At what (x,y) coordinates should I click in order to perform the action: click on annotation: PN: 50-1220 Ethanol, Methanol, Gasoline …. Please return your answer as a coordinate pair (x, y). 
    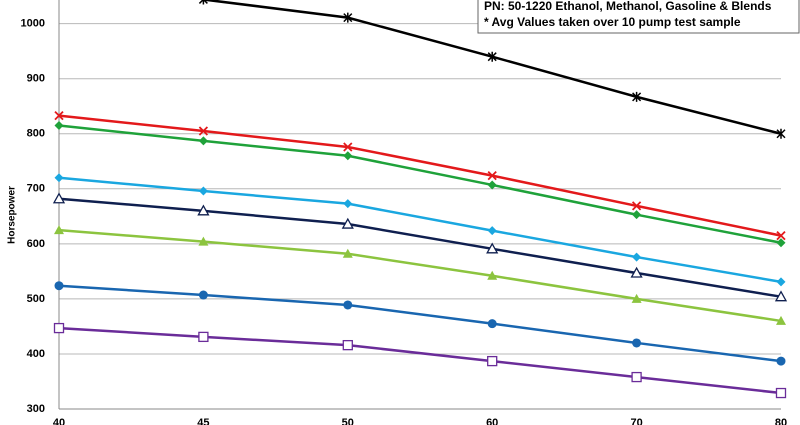
    Looking at the image, I should click on (628, 6).